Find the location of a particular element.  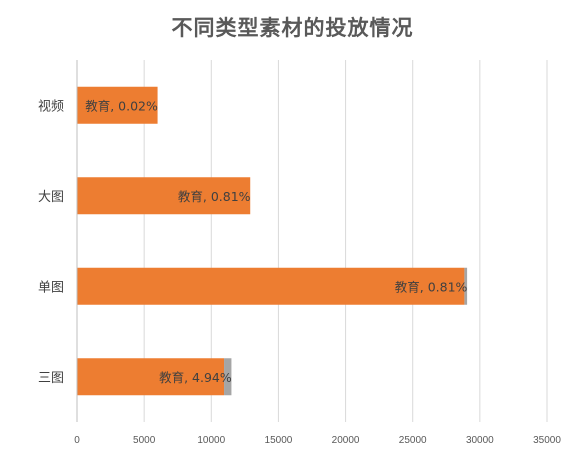

x-tick-label: 15000 is located at coordinates (279, 440).